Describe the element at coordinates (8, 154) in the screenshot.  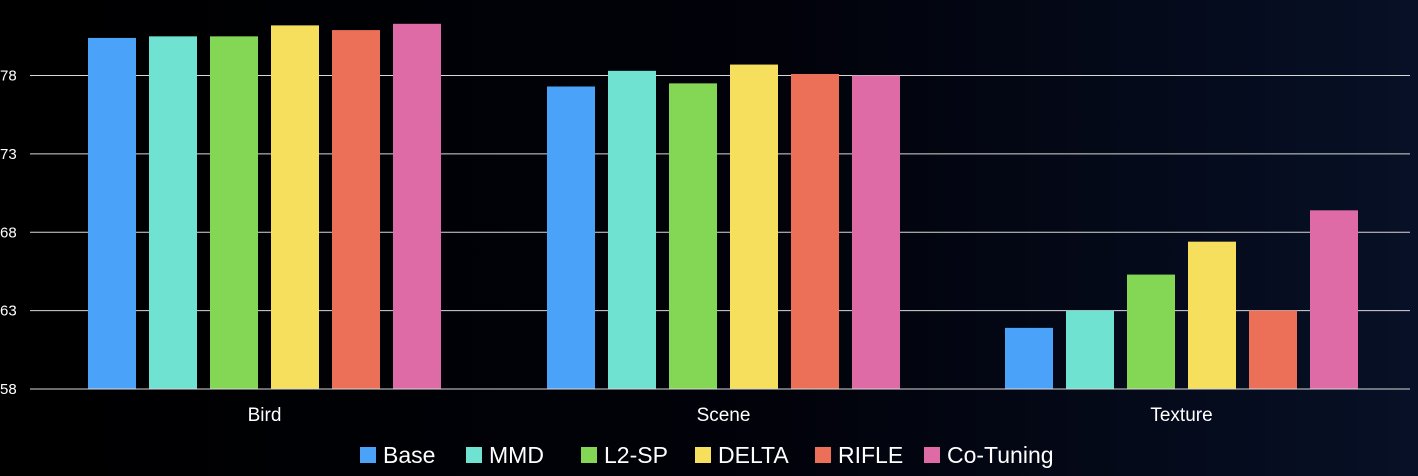
I see `y-tick-label: 73` at that location.